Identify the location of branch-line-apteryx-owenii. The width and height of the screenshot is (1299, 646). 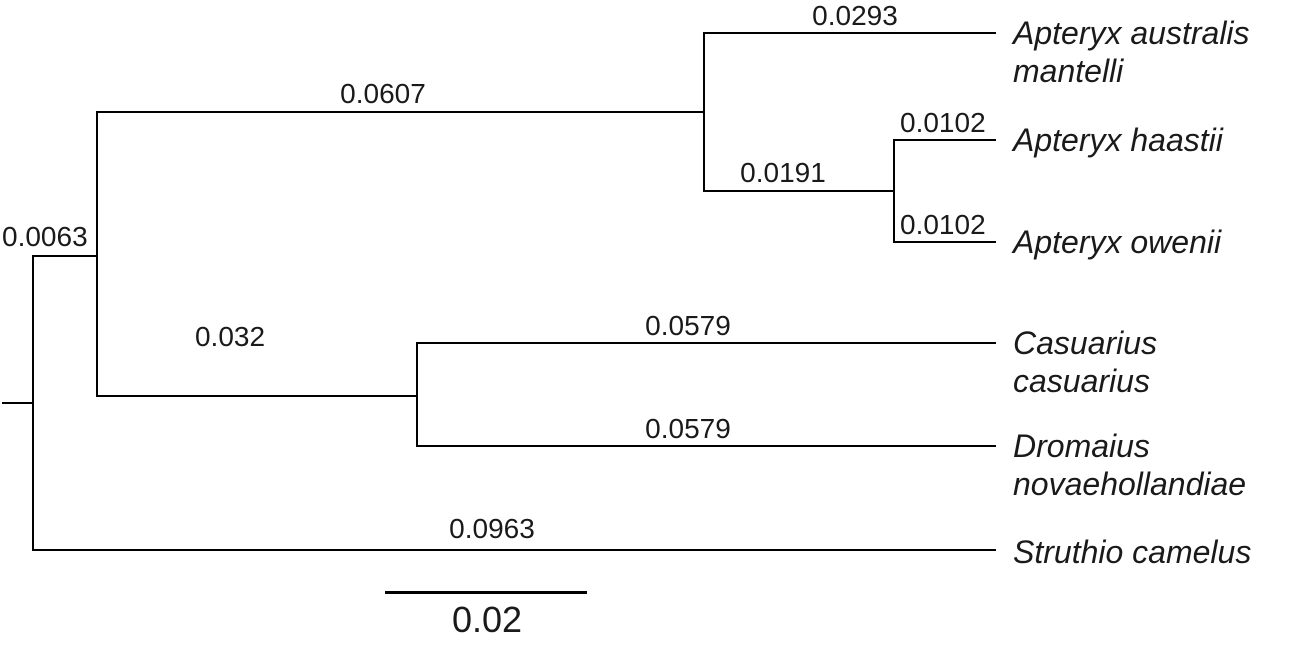
(944, 242).